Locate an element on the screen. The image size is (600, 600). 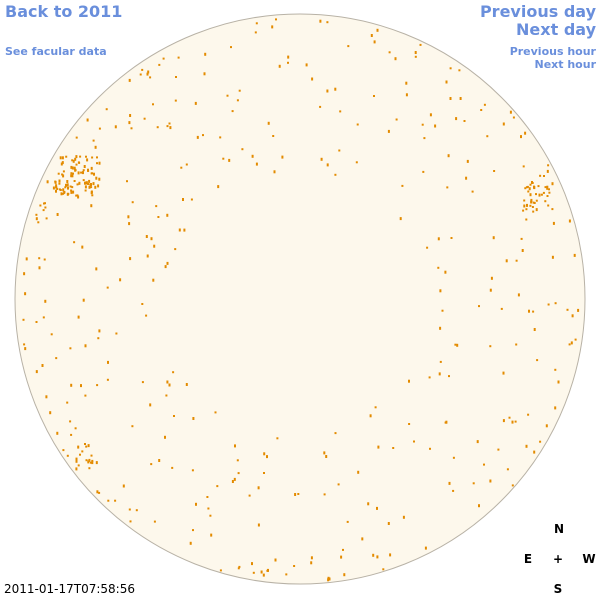
next-day-link: Next day is located at coordinates (556, 29).